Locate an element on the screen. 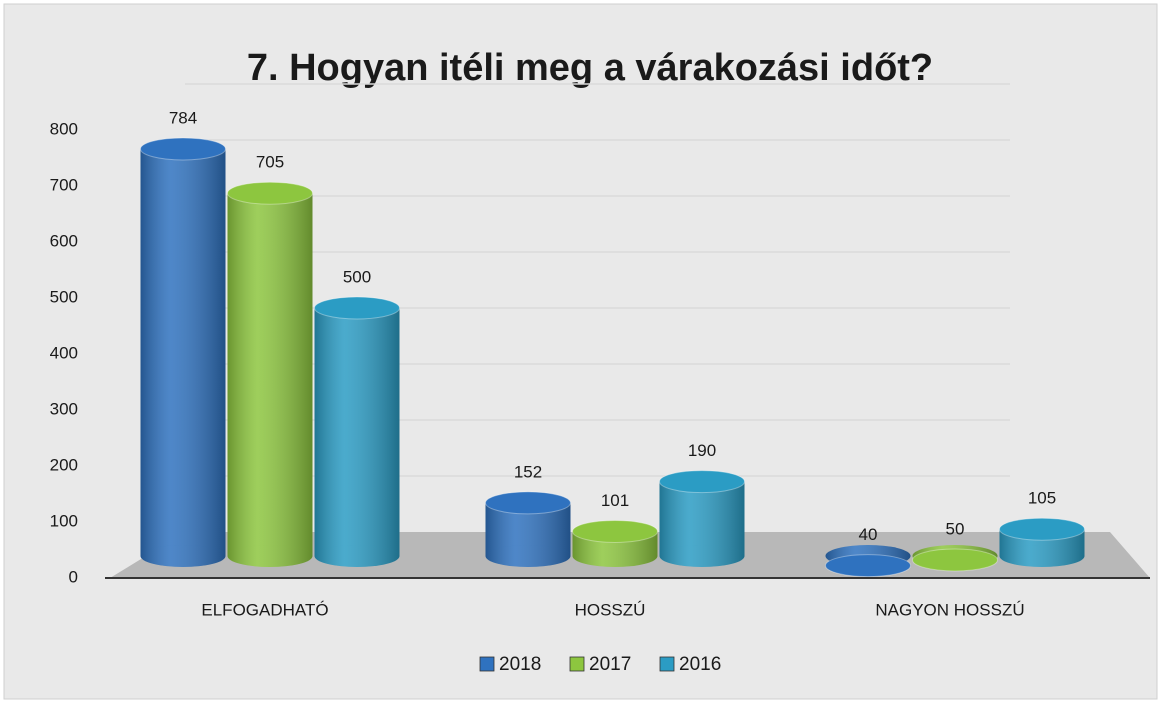  data-label: 784 is located at coordinates (183, 117).